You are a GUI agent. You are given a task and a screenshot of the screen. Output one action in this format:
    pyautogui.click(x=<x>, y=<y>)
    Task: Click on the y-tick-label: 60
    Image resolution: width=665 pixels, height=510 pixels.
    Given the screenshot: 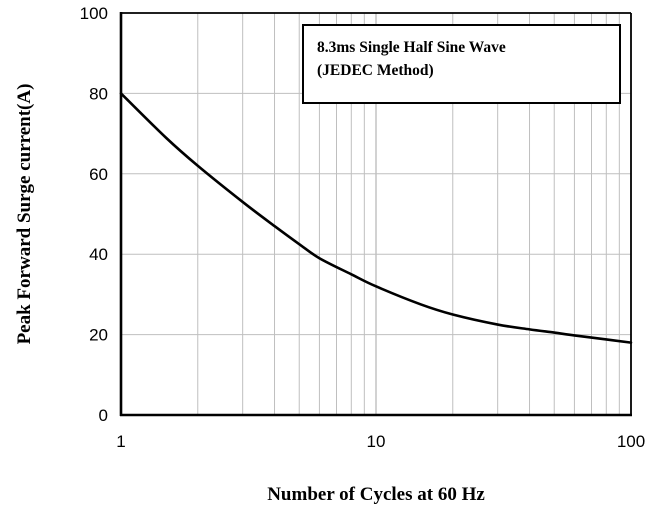 What is the action you would take?
    pyautogui.click(x=98, y=174)
    